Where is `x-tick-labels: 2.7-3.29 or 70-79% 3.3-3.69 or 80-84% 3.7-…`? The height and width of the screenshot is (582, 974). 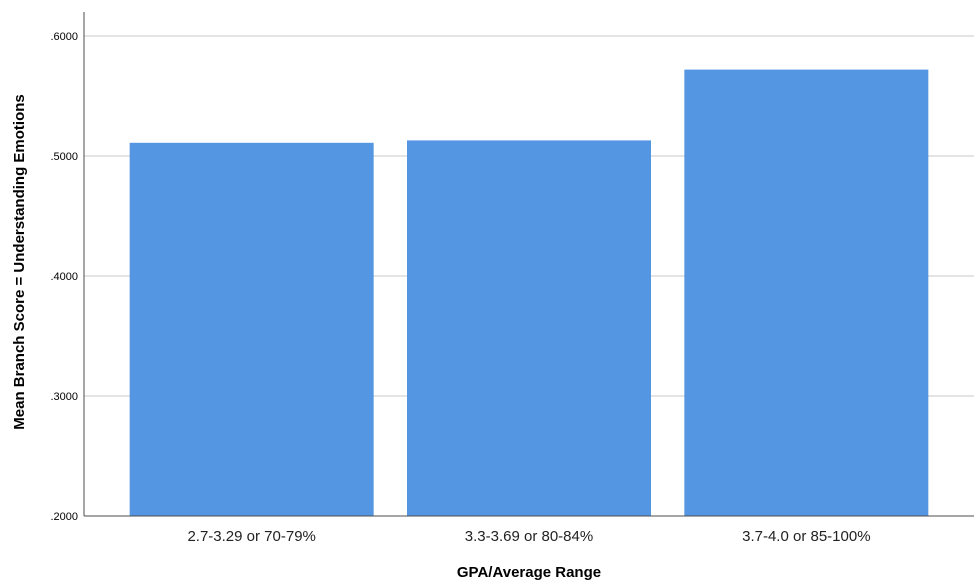 x-tick-labels: 2.7-3.29 or 70-79% 3.3-3.69 or 80-84% 3.7-… is located at coordinates (528, 536).